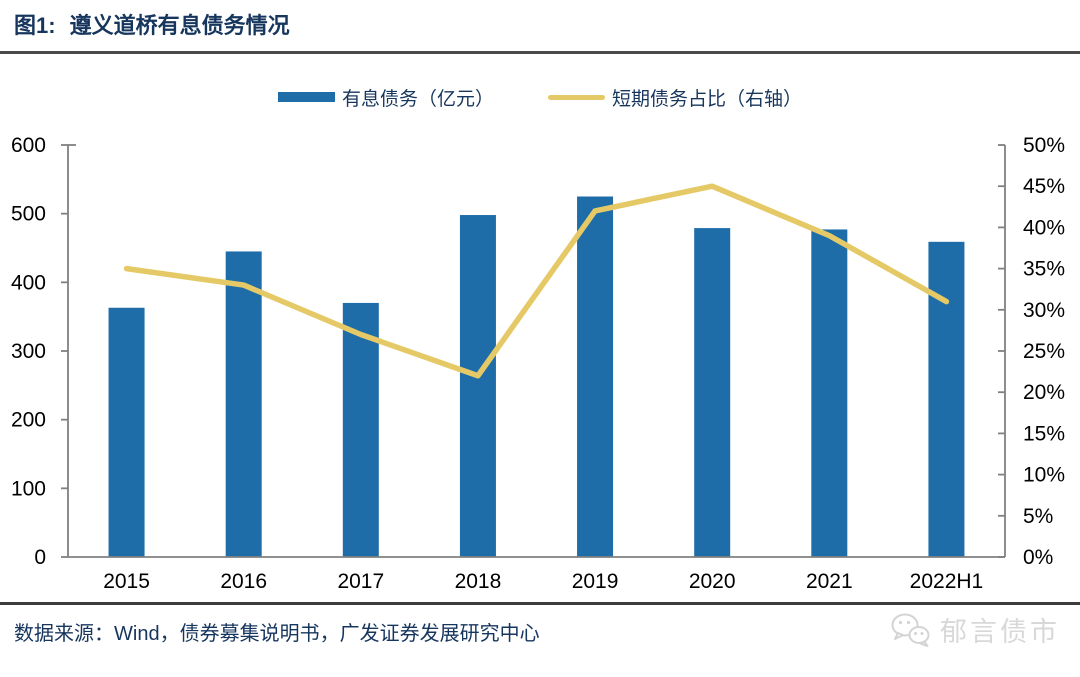 The height and width of the screenshot is (677, 1080). What do you see at coordinates (243, 581) in the screenshot?
I see `x-axis-label-2016: 2016` at bounding box center [243, 581].